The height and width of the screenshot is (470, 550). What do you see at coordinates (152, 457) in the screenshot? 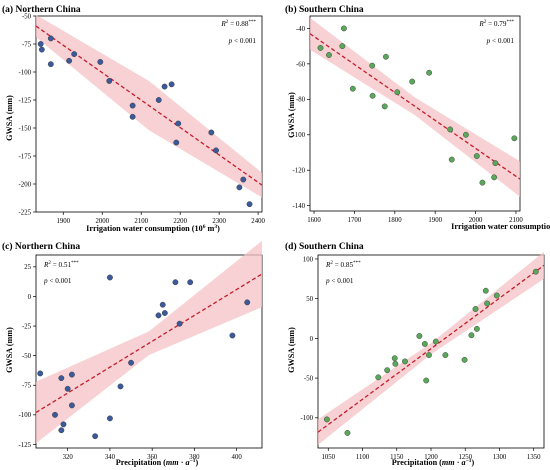
I see `x-tick-label: 360` at bounding box center [152, 457].